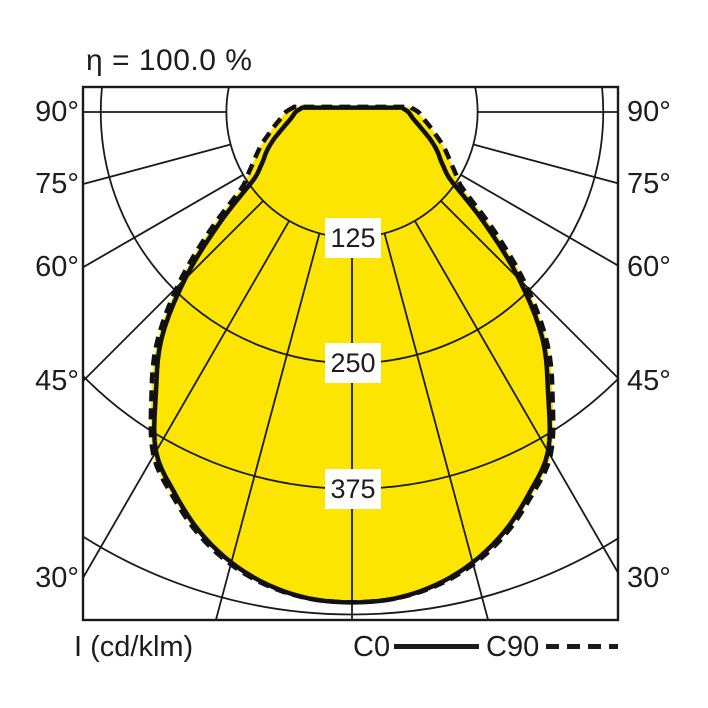 The height and width of the screenshot is (708, 708). What do you see at coordinates (186, 400) in the screenshot?
I see `grid-radial-30-left` at bounding box center [186, 400].